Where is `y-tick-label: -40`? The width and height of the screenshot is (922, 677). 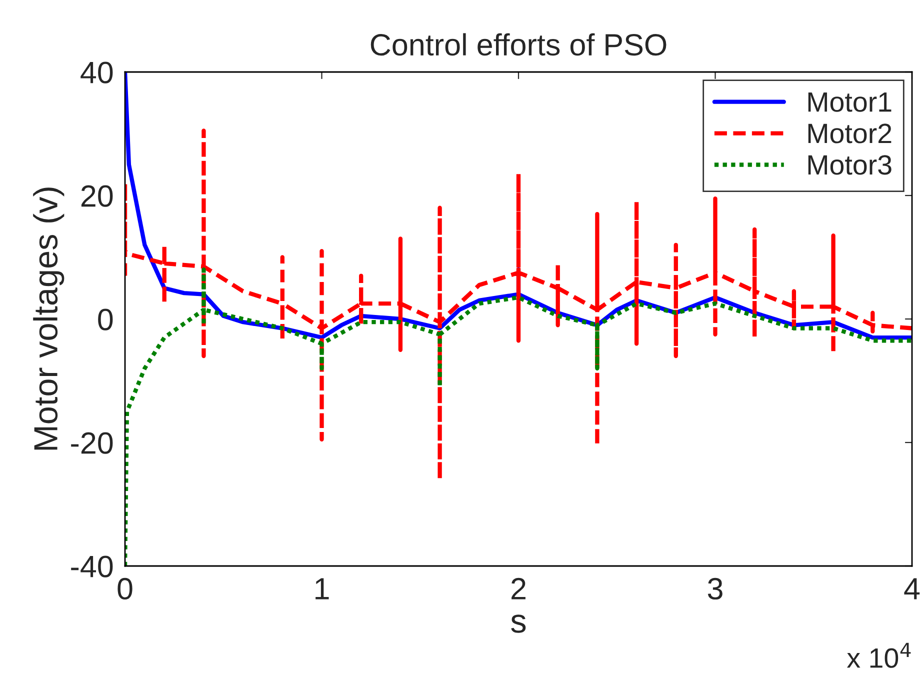
y-tick-label: -40 is located at coordinates (92, 567).